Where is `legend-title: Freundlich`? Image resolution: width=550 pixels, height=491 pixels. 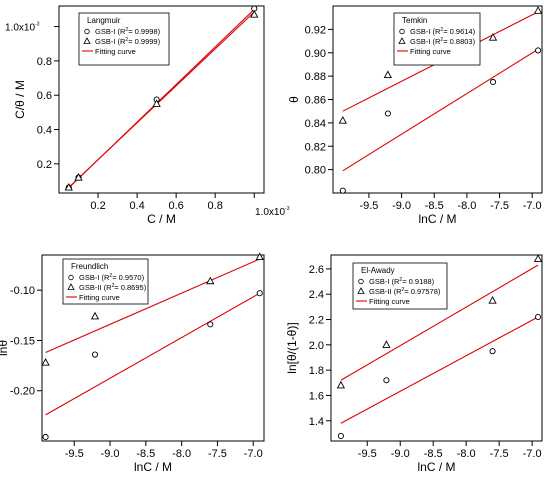 legend-title: Freundlich is located at coordinates (89, 266).